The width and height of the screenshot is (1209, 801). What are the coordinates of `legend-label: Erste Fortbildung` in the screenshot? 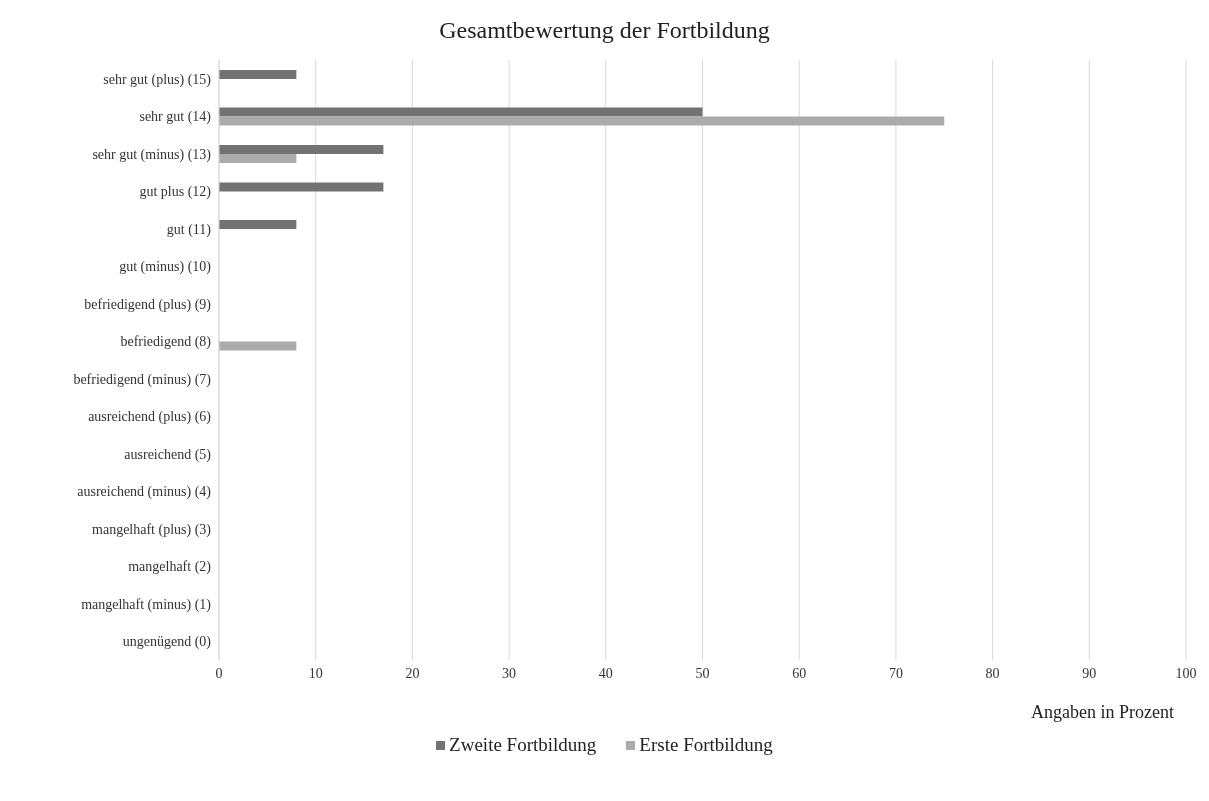 It's located at (705, 745).